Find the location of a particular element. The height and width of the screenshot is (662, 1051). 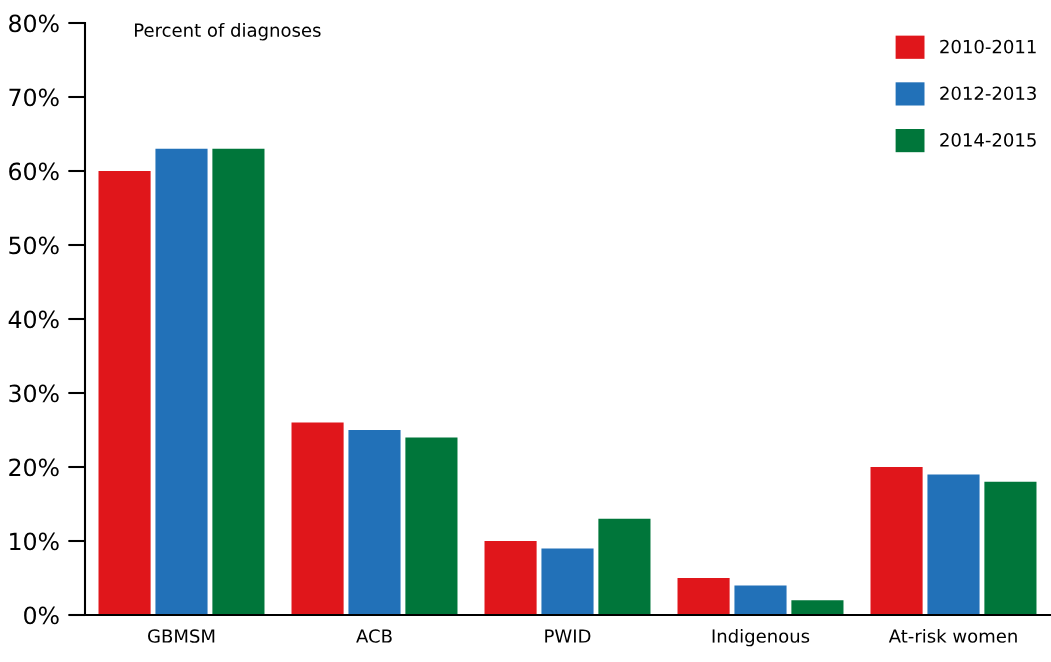

x-tick-label: ACB is located at coordinates (374, 636).